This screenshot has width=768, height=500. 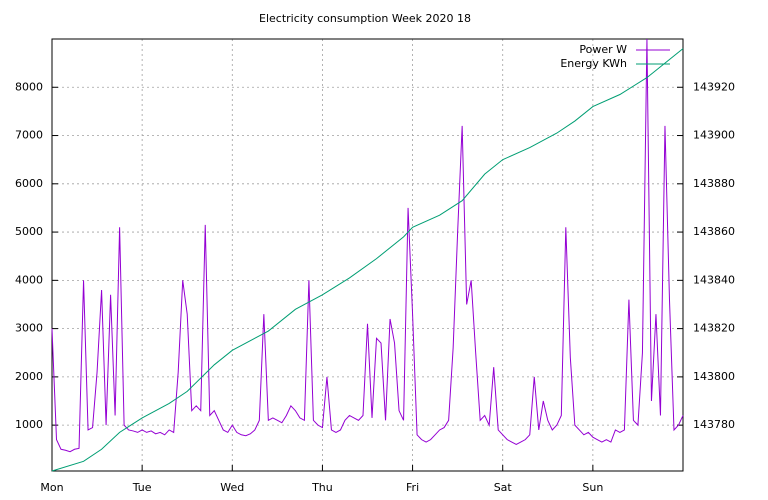 What do you see at coordinates (592, 487) in the screenshot?
I see `x-tick-label: Sun` at bounding box center [592, 487].